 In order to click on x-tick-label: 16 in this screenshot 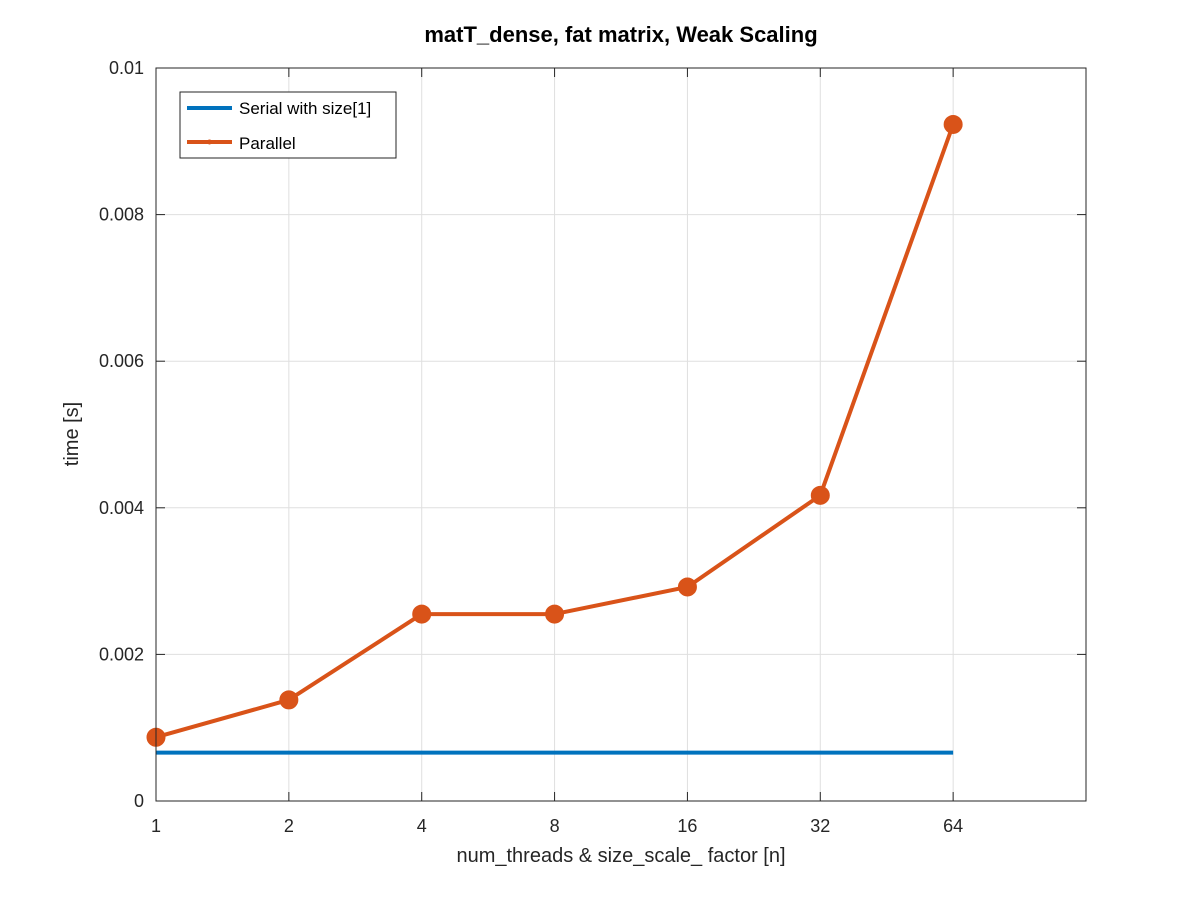, I will do `click(687, 826)`.